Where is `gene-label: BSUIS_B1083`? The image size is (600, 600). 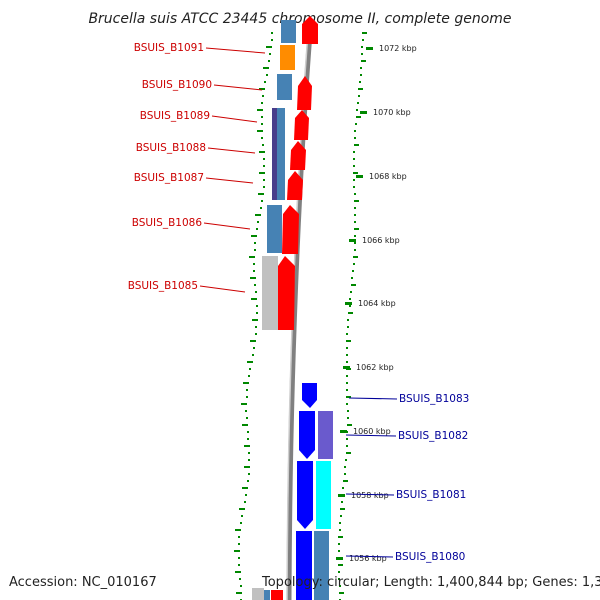
gene-label: BSUIS_B1083 is located at coordinates (434, 399).